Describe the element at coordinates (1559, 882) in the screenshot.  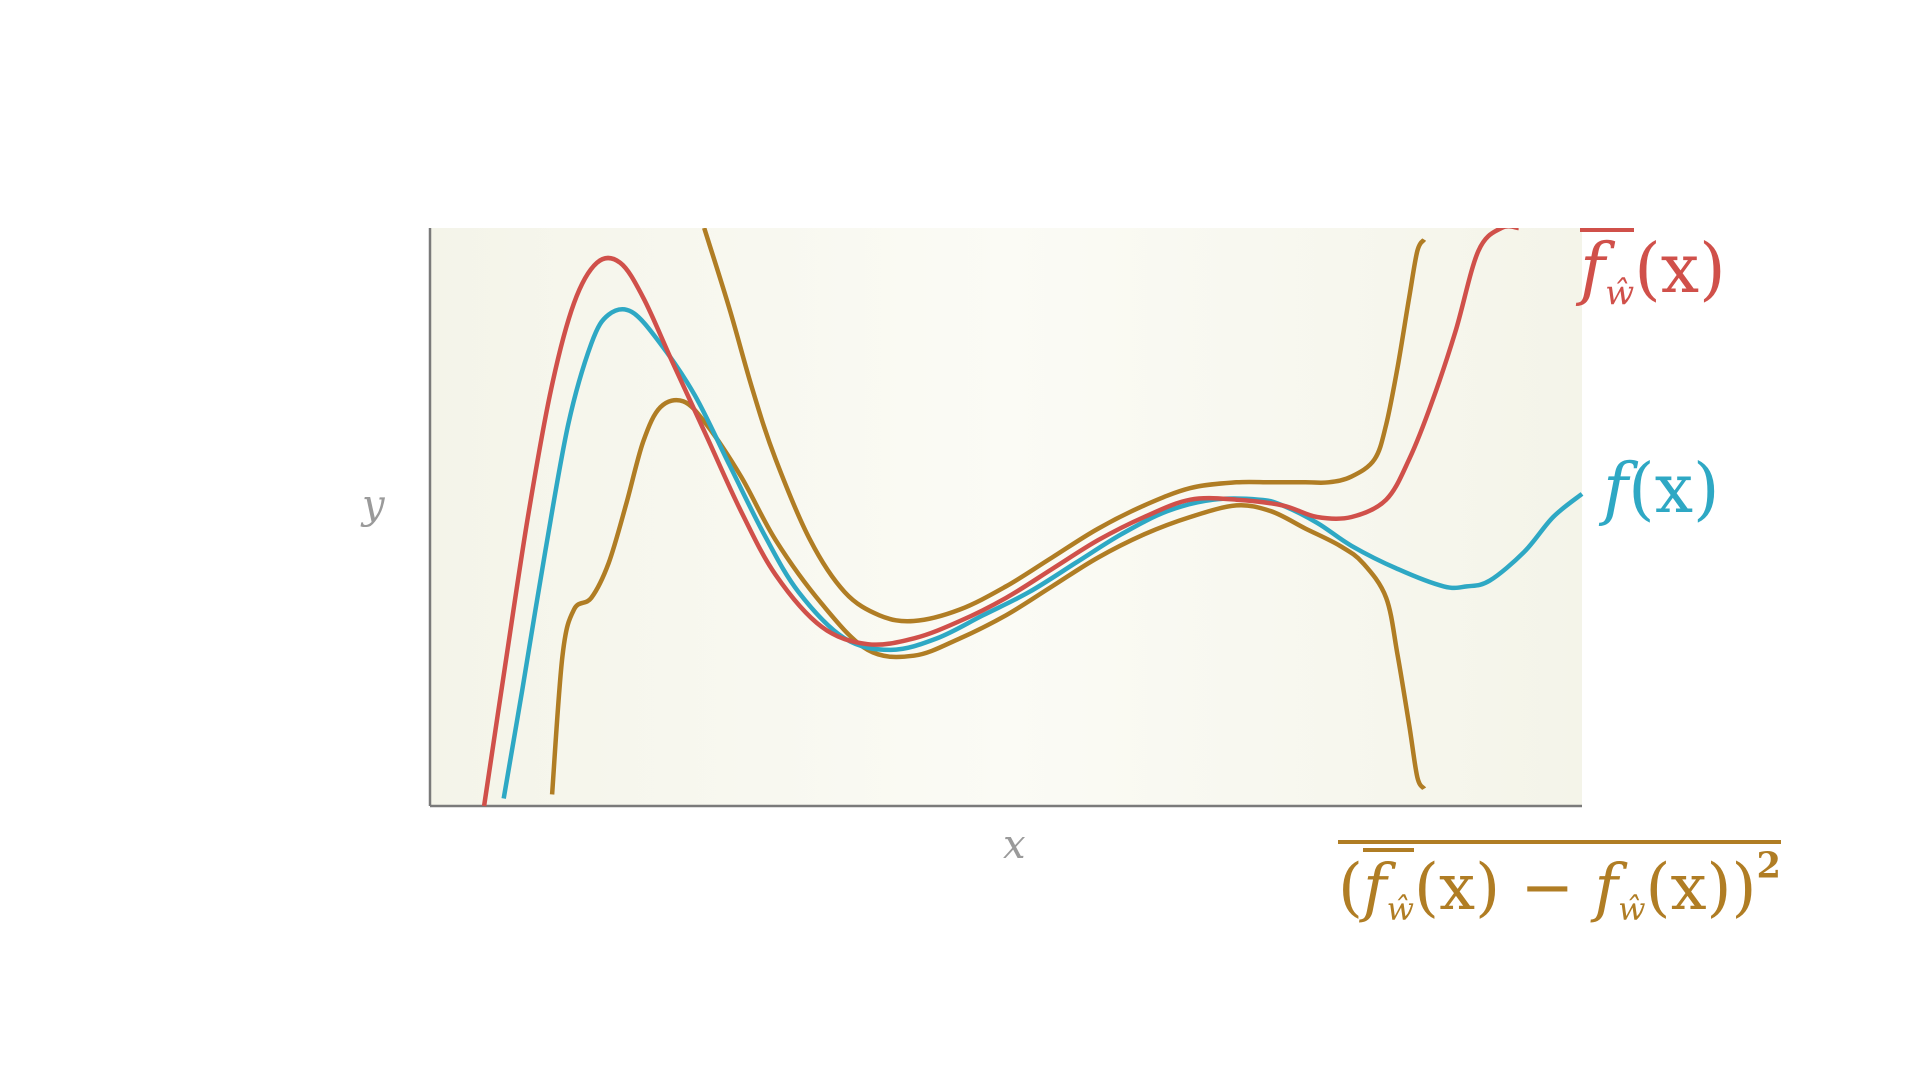
I see `variance-label: (fŵ(x) − fŵ(x))2` at that location.